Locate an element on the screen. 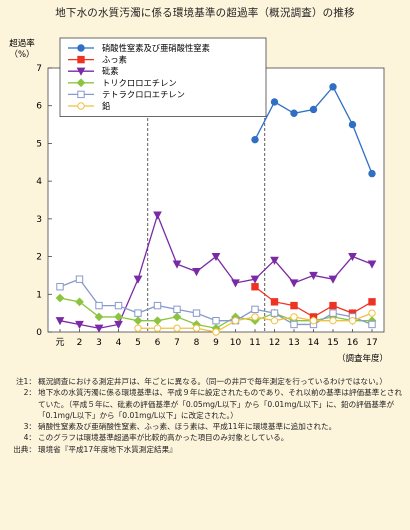 This screenshot has width=410, height=530. legend-item: テトラクロロエチレン is located at coordinates (126, 94).